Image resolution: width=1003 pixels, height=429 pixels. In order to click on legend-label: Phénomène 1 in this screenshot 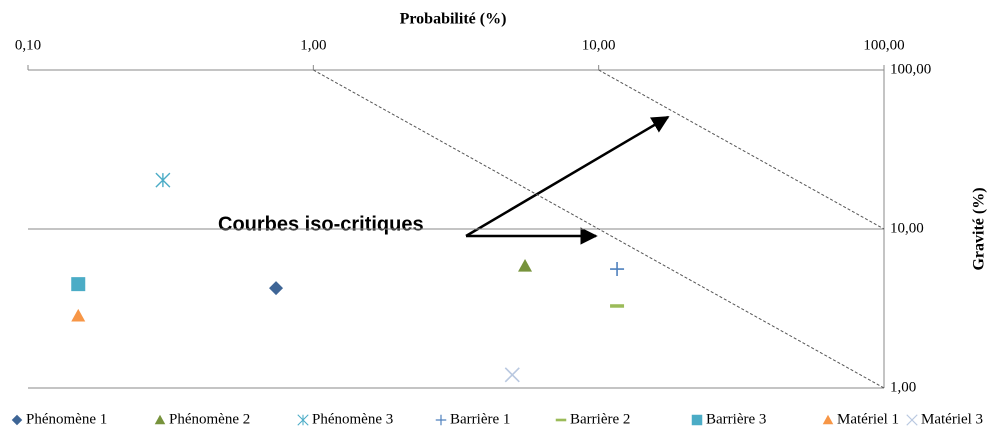, I will do `click(66, 419)`.